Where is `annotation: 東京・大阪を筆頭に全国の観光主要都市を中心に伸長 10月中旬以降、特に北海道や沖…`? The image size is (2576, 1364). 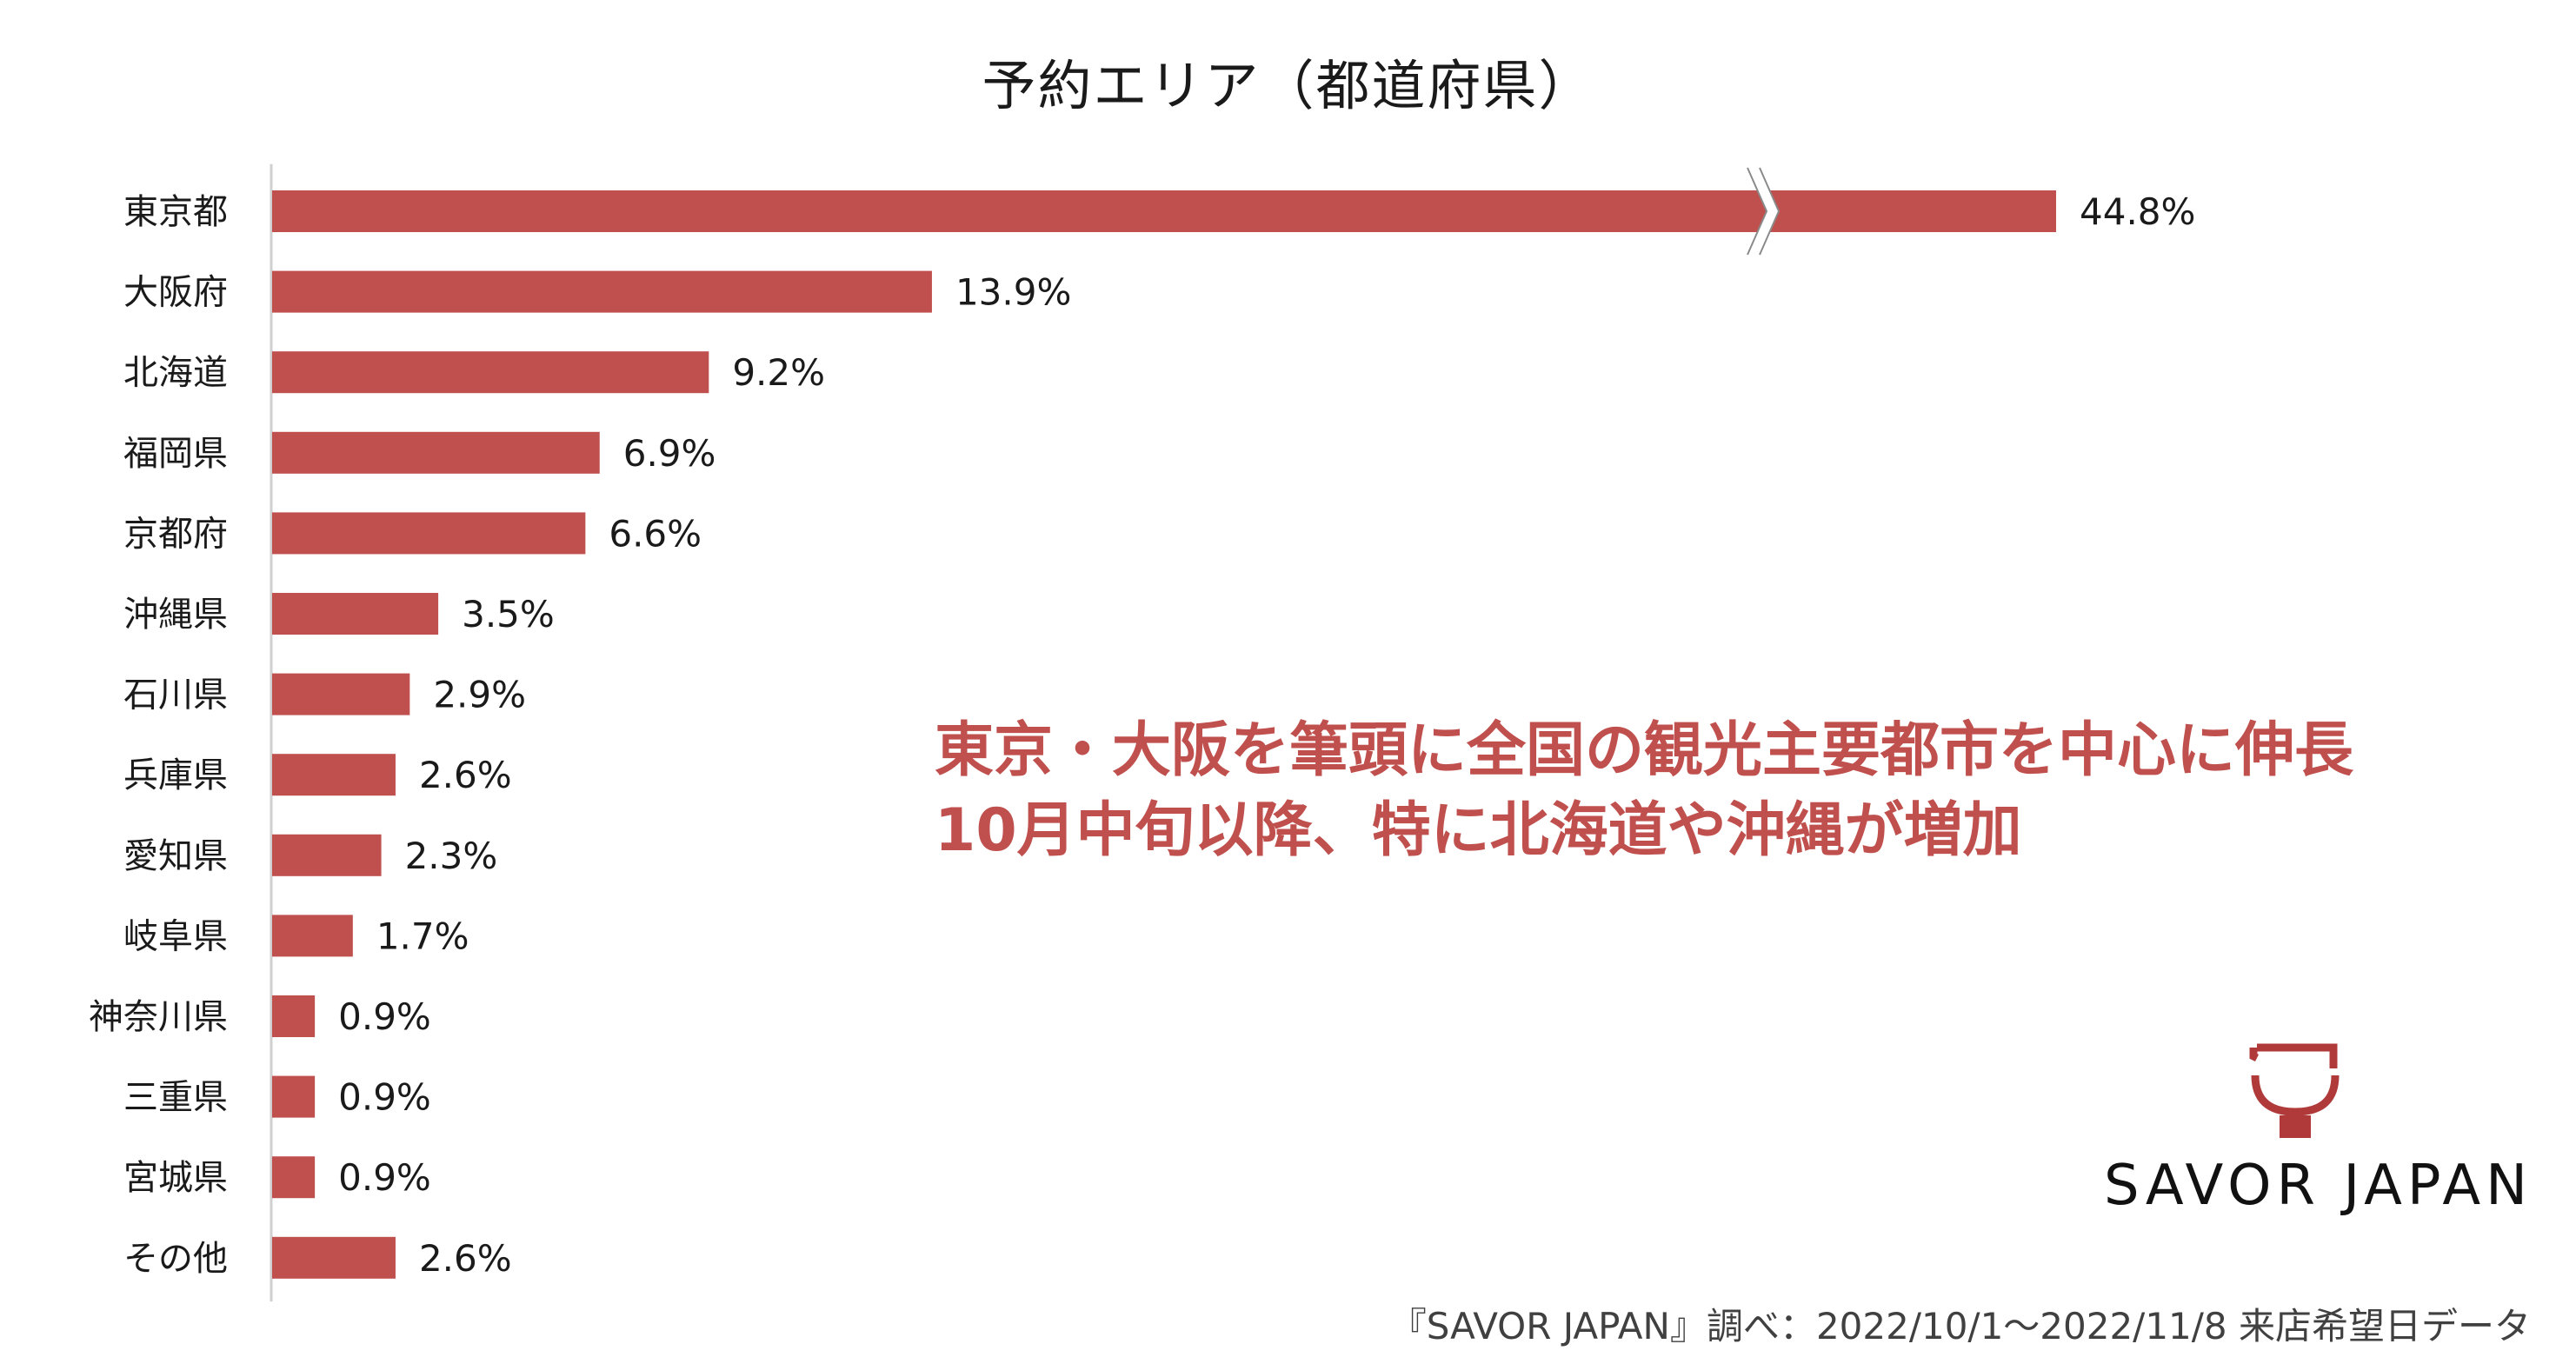
annotation: 東京・大阪を筆頭に全国の観光主要都市を中心に伸長 10月中旬以降、特に北海道や沖… is located at coordinates (1644, 791).